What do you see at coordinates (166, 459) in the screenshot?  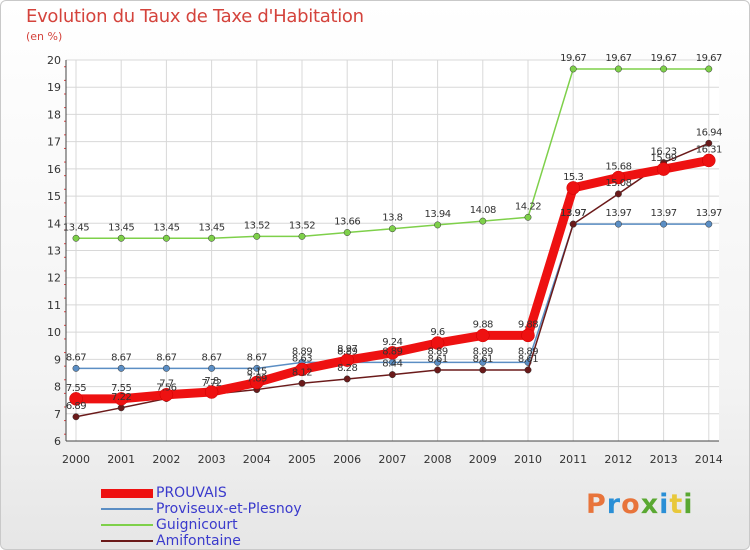 I see `x-tick-label: 2002` at bounding box center [166, 459].